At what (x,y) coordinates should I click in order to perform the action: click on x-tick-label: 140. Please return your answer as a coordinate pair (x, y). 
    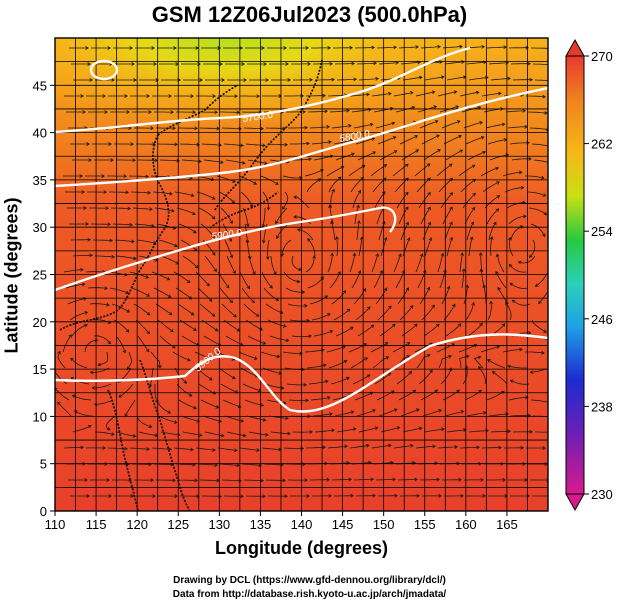
    Looking at the image, I should click on (302, 524).